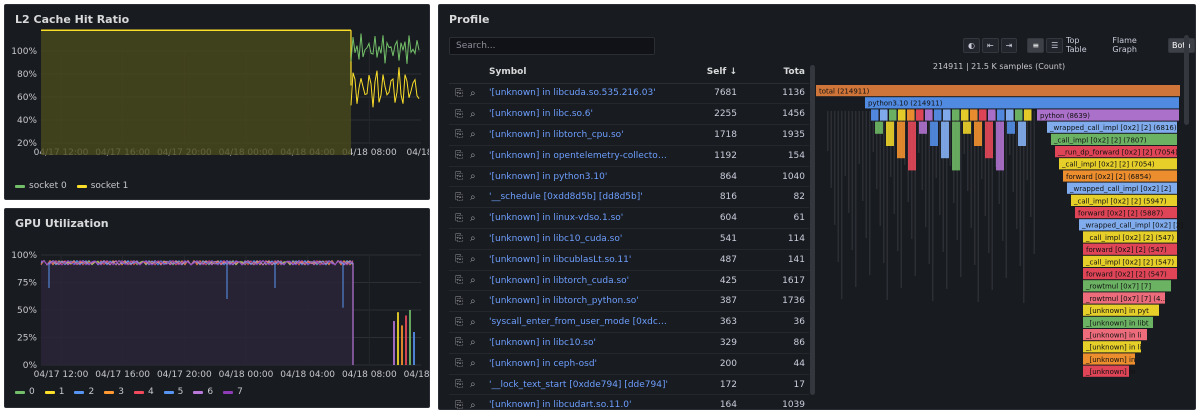 The height and width of the screenshot is (412, 1200). I want to click on panel-scrollbar, so click(1186, 80).